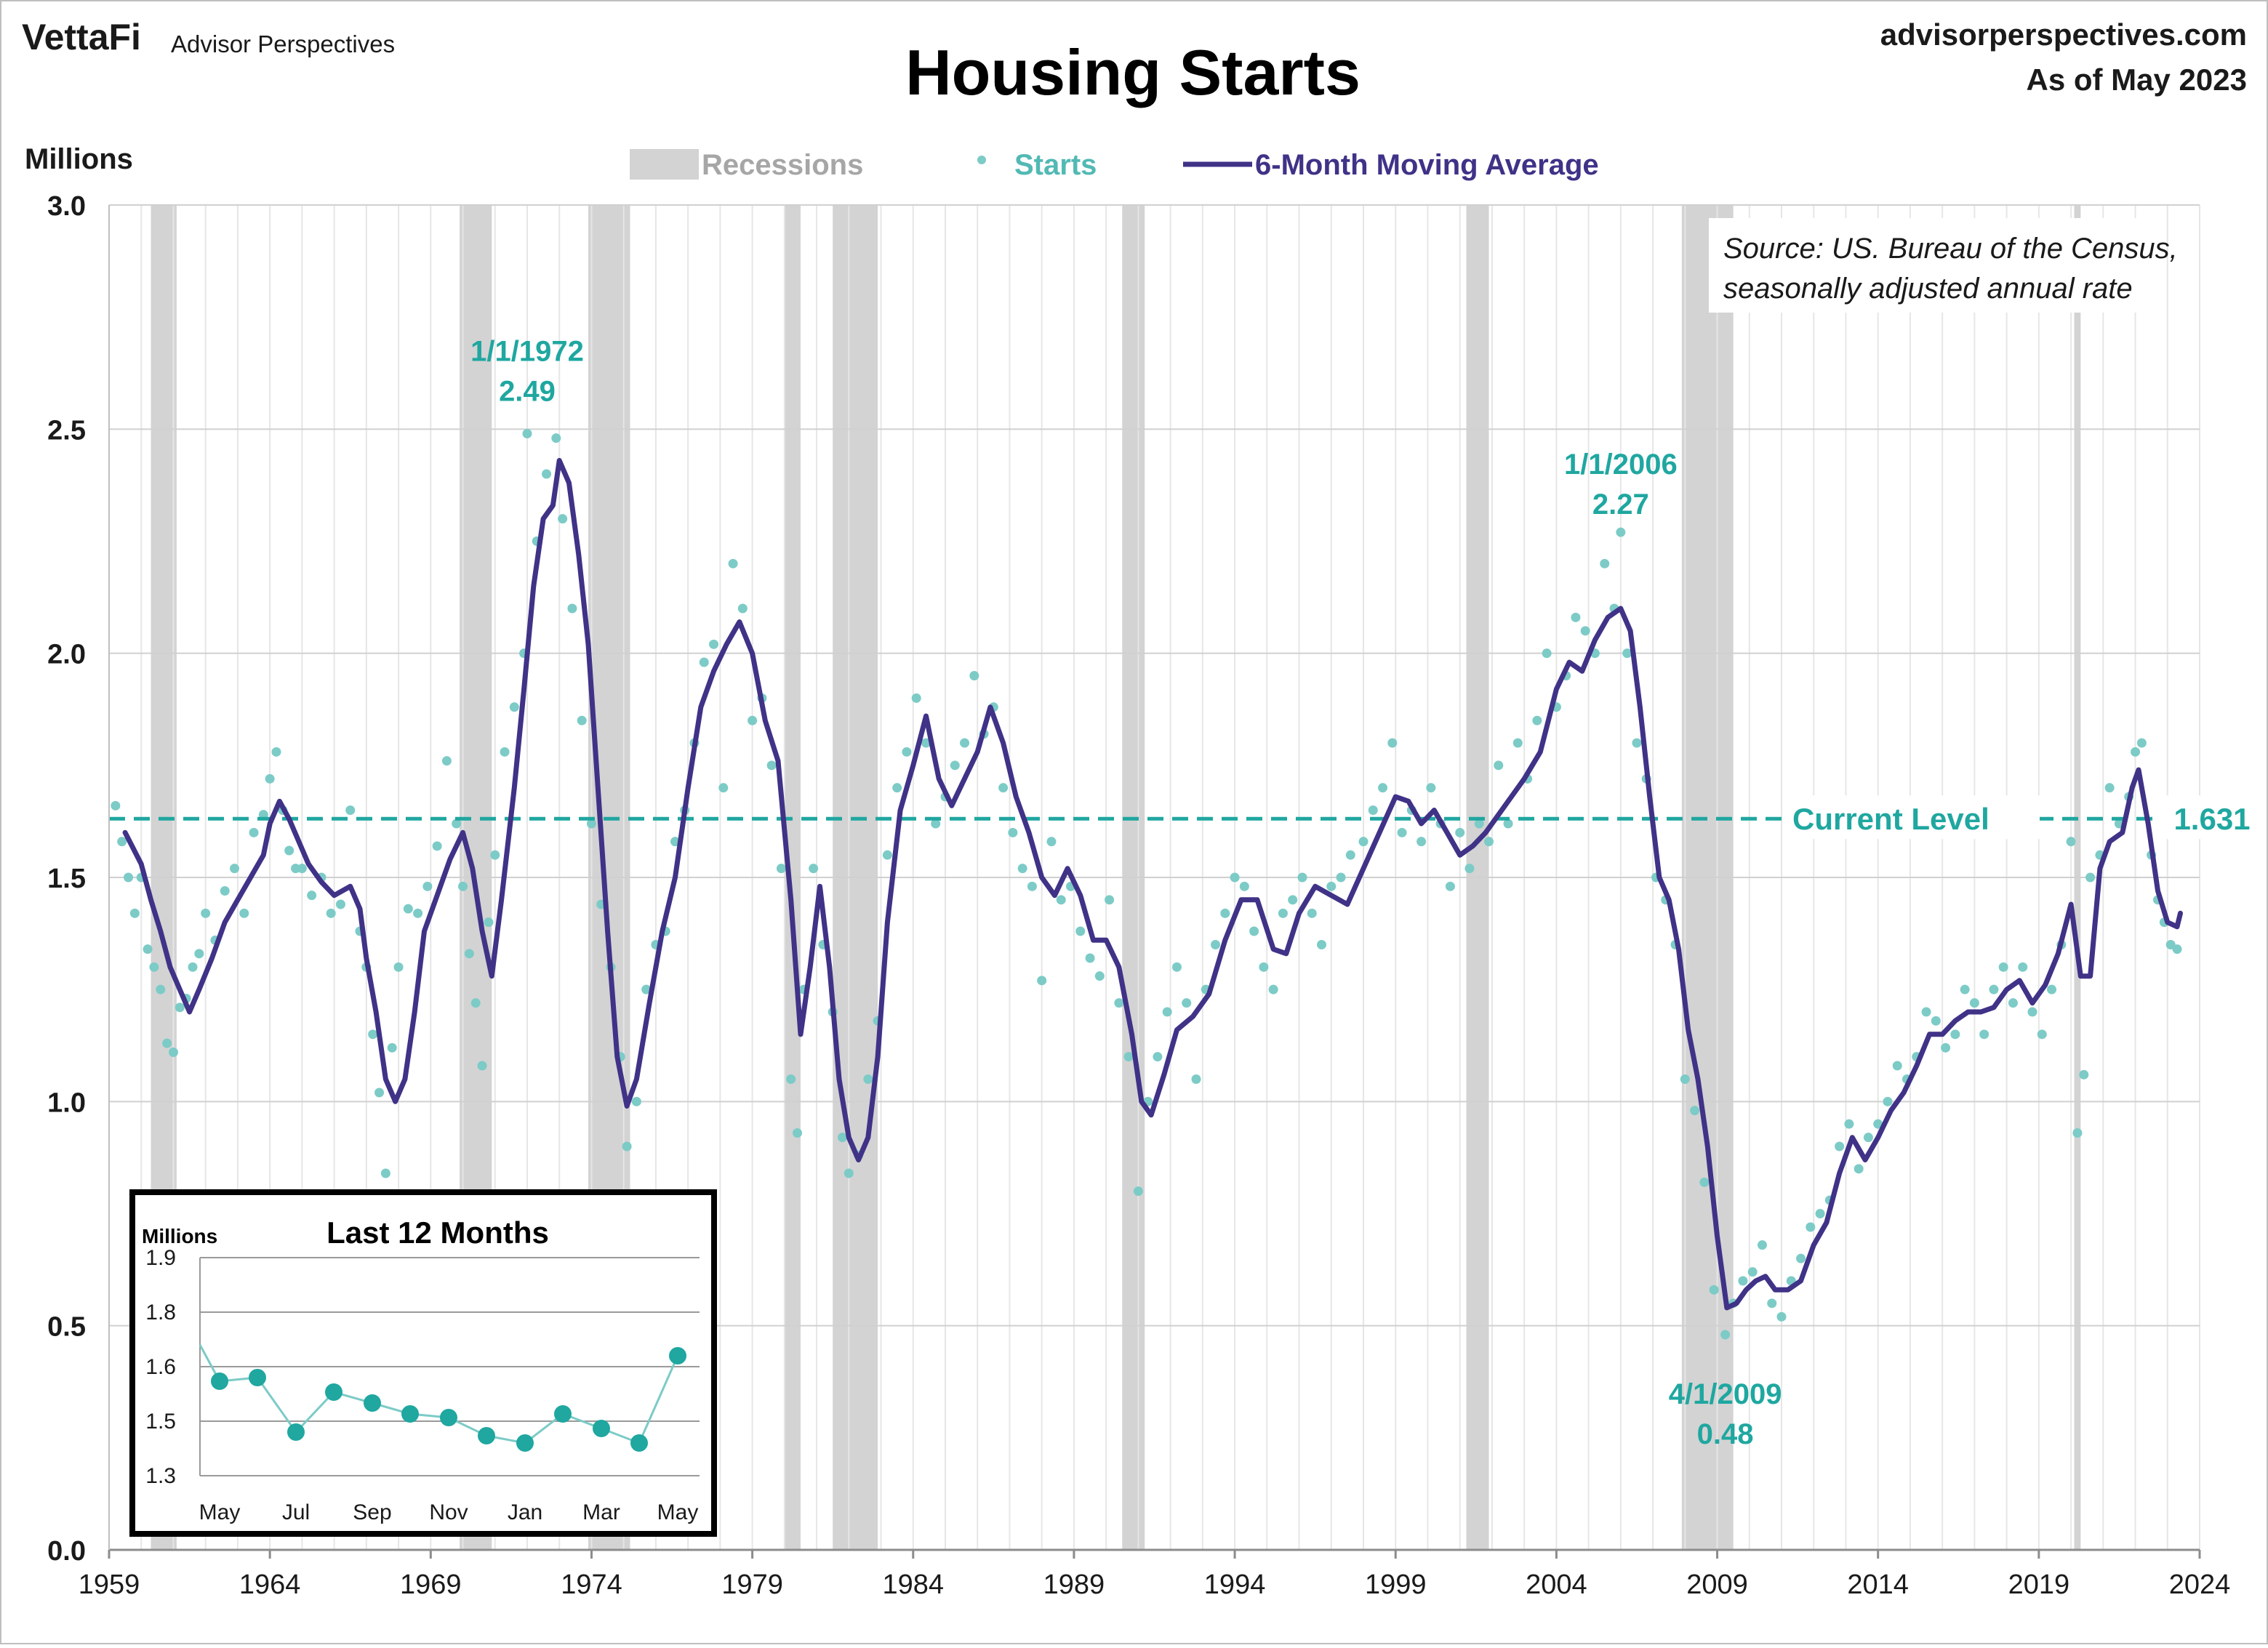  Describe the element at coordinates (2039, 1584) in the screenshot. I see `x-tick-label: 2019` at that location.